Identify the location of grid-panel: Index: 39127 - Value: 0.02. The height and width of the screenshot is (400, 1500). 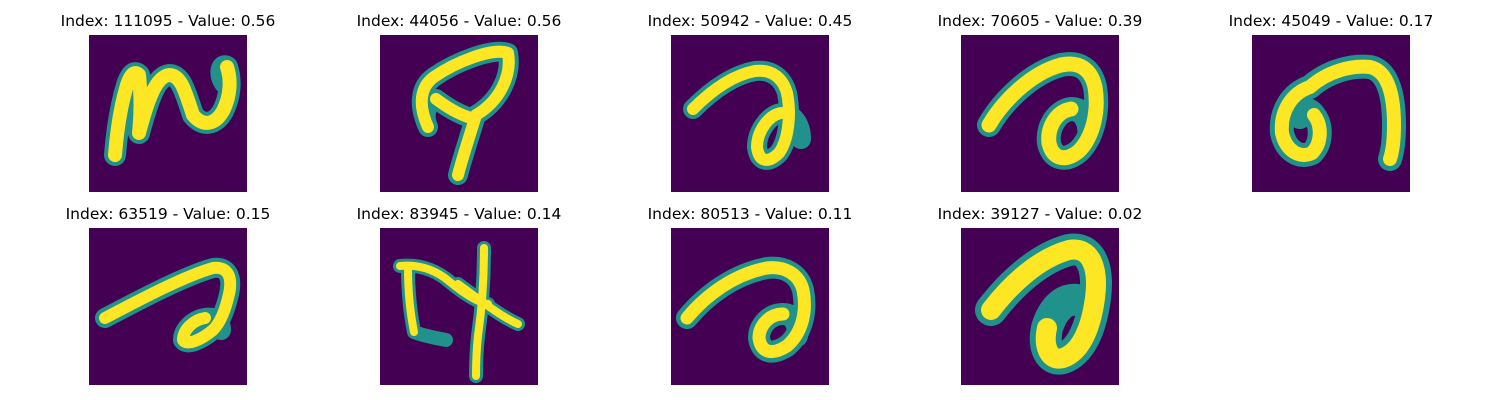
(1040, 295).